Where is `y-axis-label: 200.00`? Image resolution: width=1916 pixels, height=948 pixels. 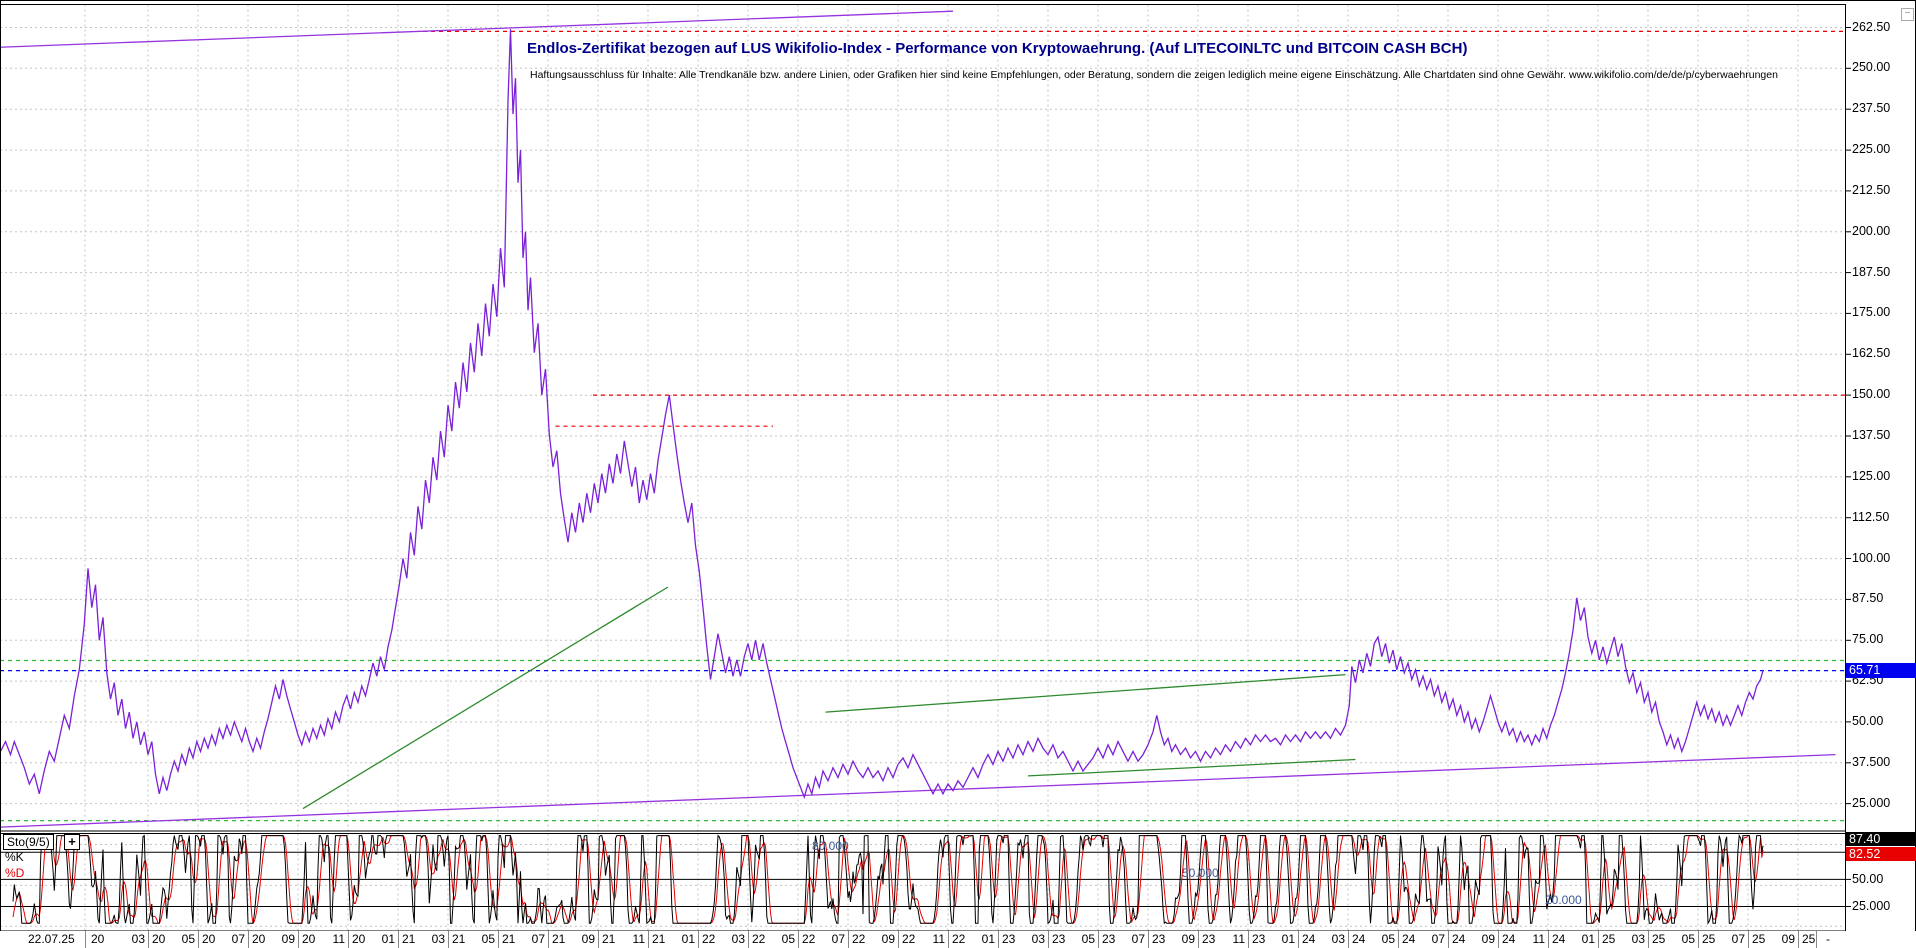 y-axis-label: 200.00 is located at coordinates (1871, 230).